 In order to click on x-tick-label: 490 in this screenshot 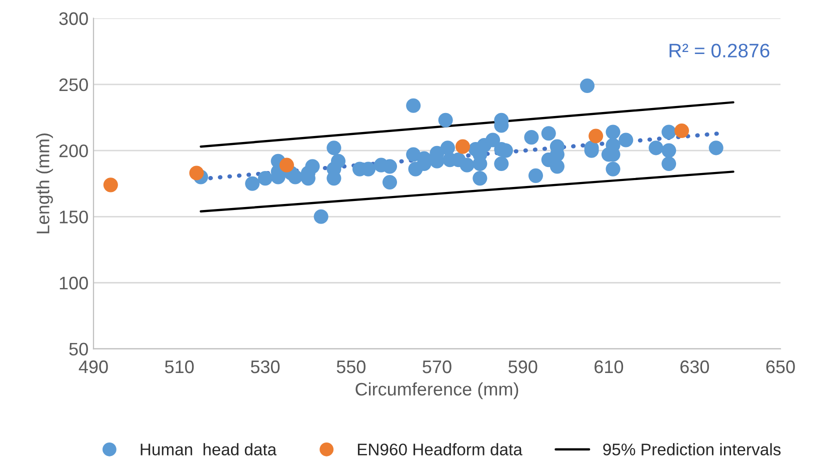, I will do `click(93, 367)`.